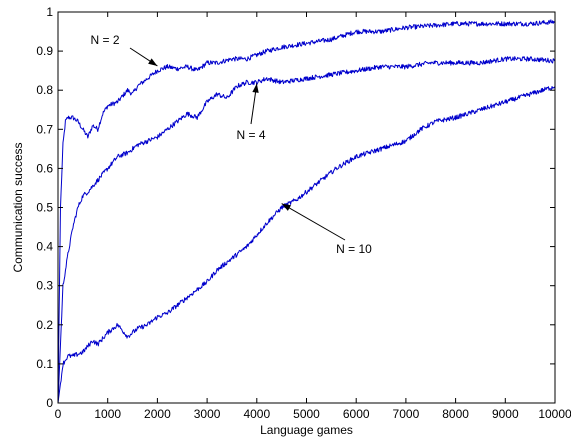 This screenshot has width=571, height=442. Describe the element at coordinates (44, 247) in the screenshot. I see `y-tick-label: 0.4` at that location.